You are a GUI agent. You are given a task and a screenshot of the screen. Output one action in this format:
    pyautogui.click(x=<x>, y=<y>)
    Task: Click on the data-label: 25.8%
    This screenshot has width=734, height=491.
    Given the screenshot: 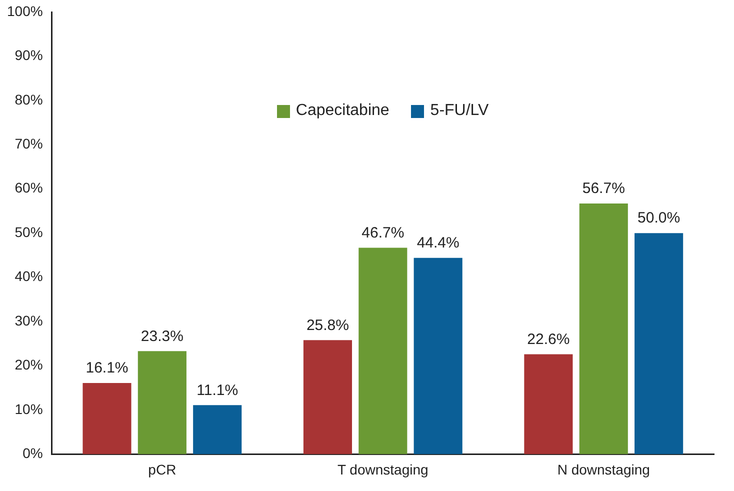 What is the action you would take?
    pyautogui.click(x=327, y=325)
    